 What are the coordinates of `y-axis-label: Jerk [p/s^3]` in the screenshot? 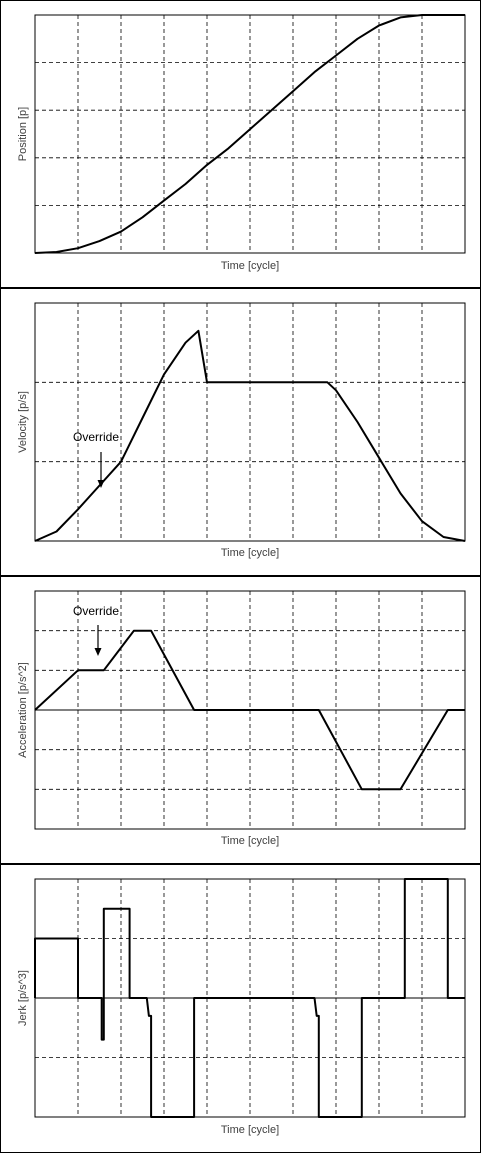 It's located at (23, 998).